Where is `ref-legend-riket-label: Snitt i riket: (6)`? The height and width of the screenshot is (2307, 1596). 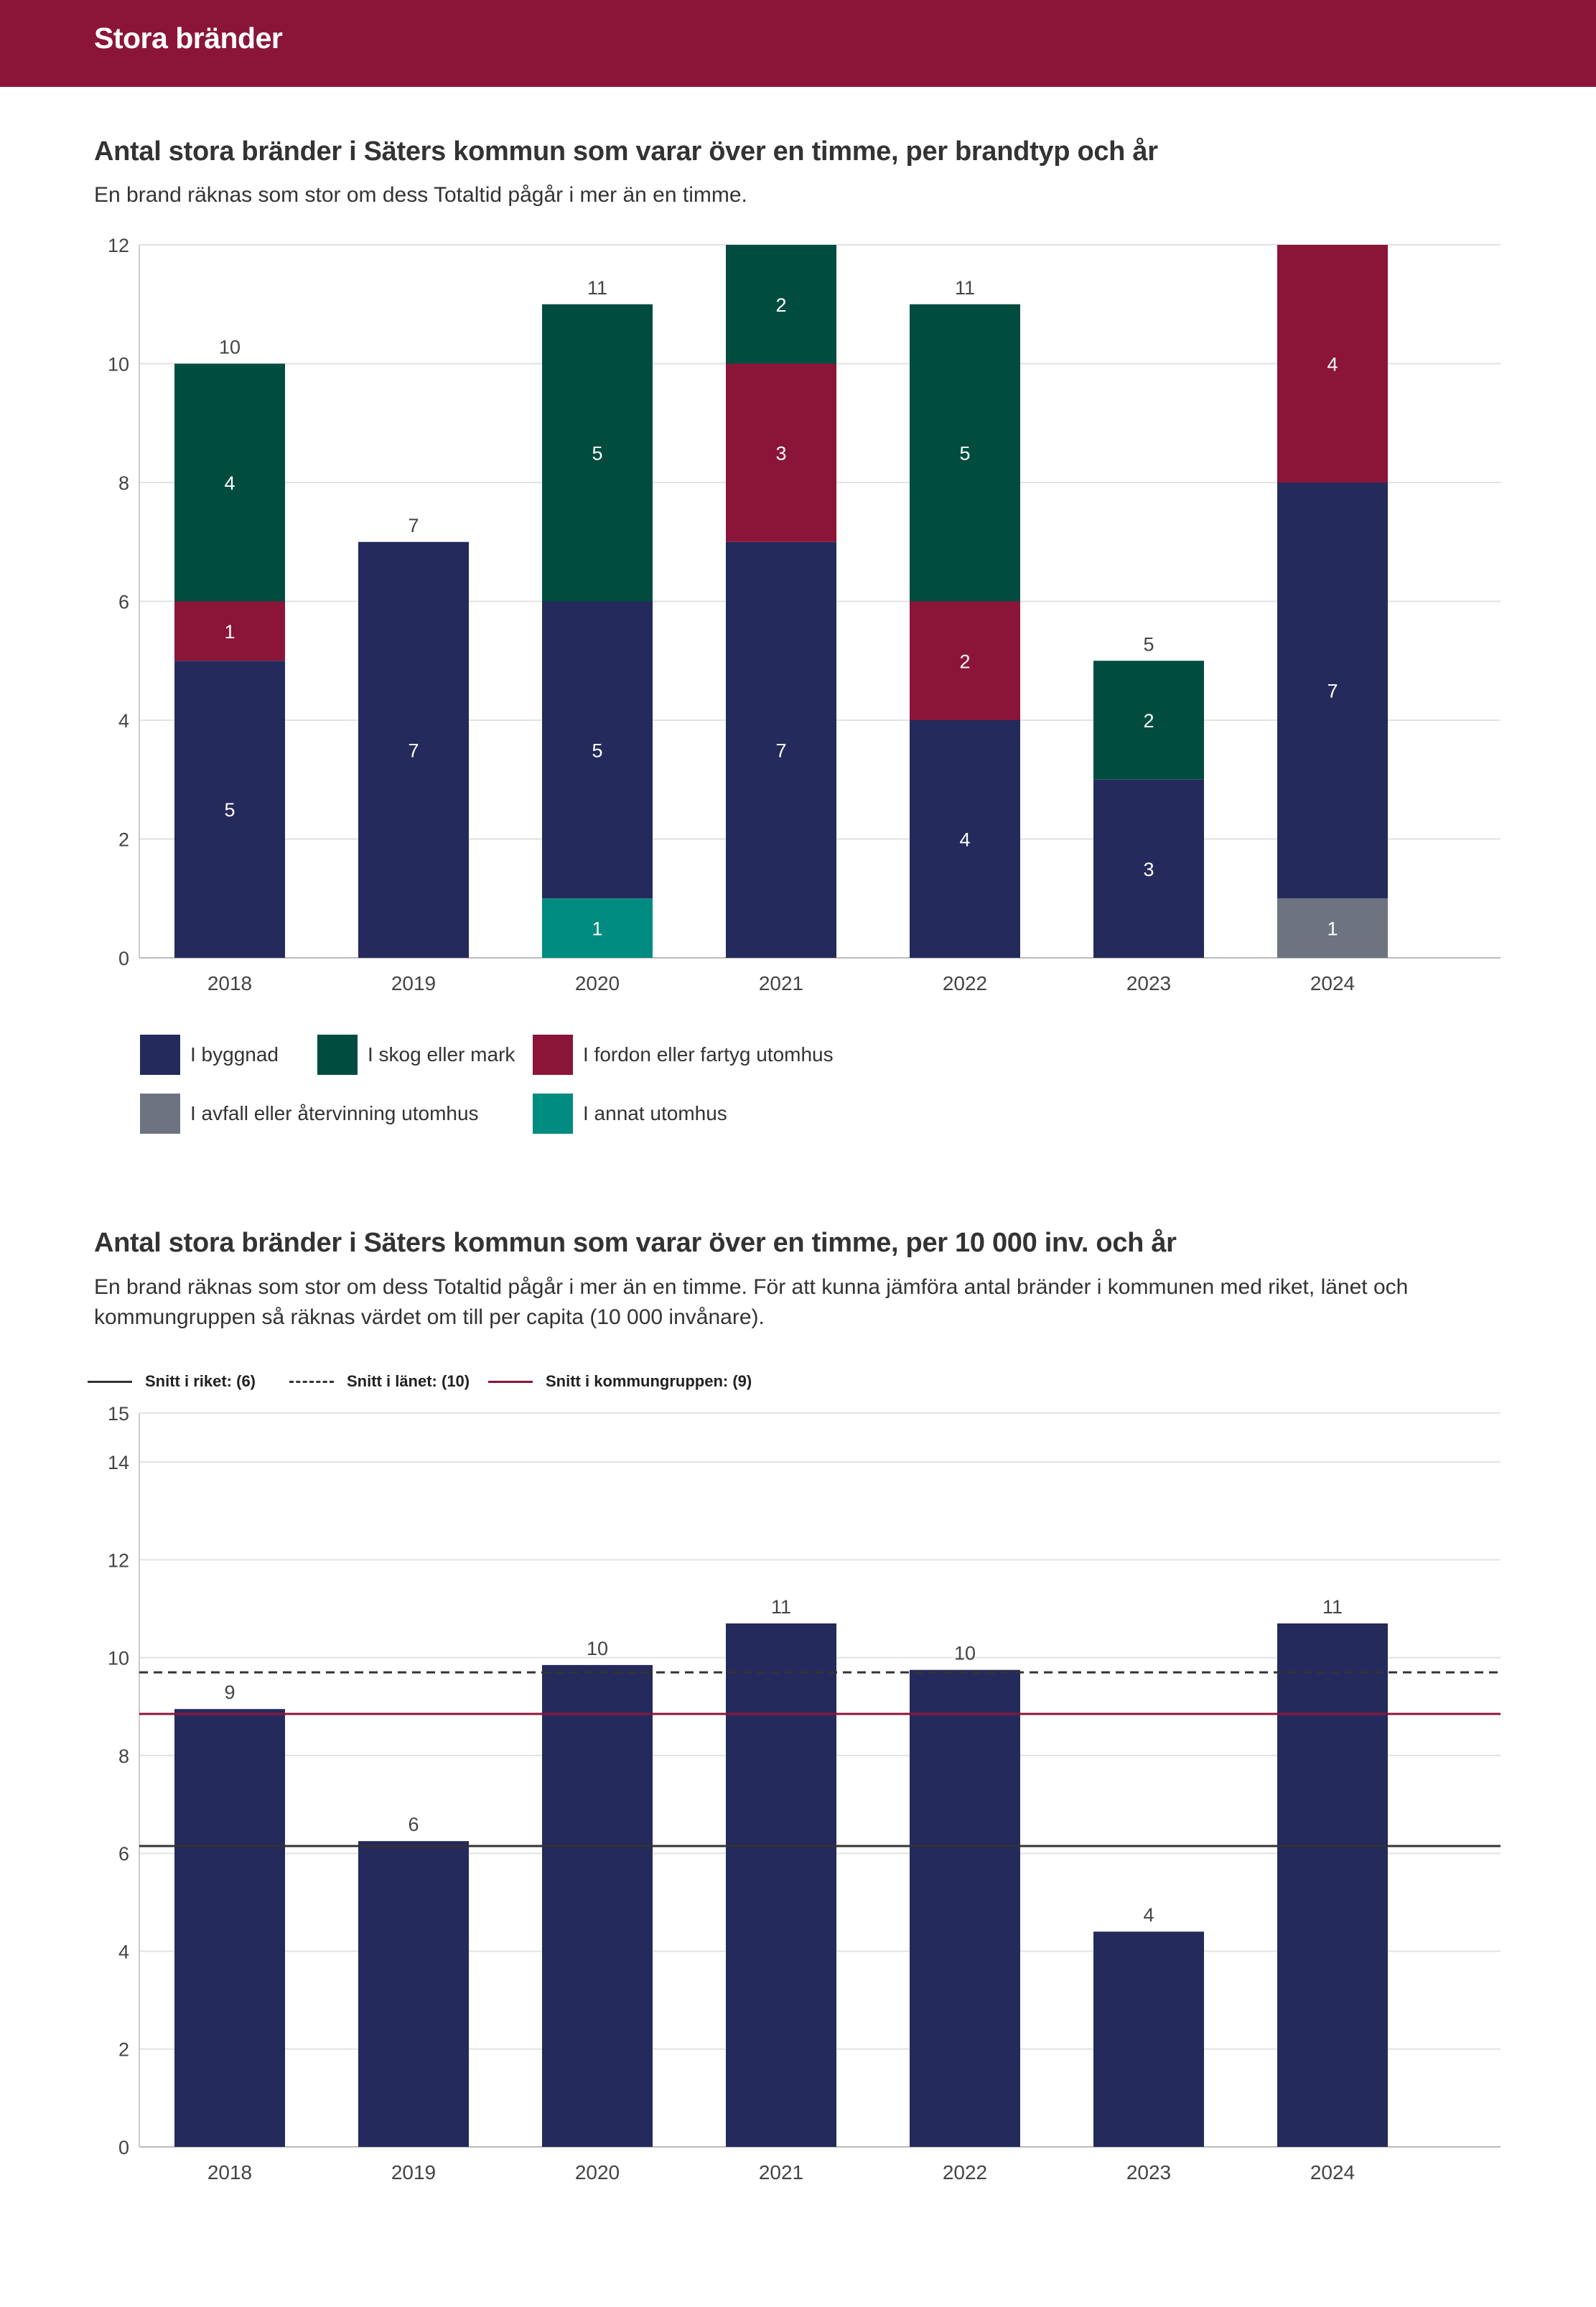 ref-legend-riket-label: Snitt i riket: (6) is located at coordinates (200, 1381).